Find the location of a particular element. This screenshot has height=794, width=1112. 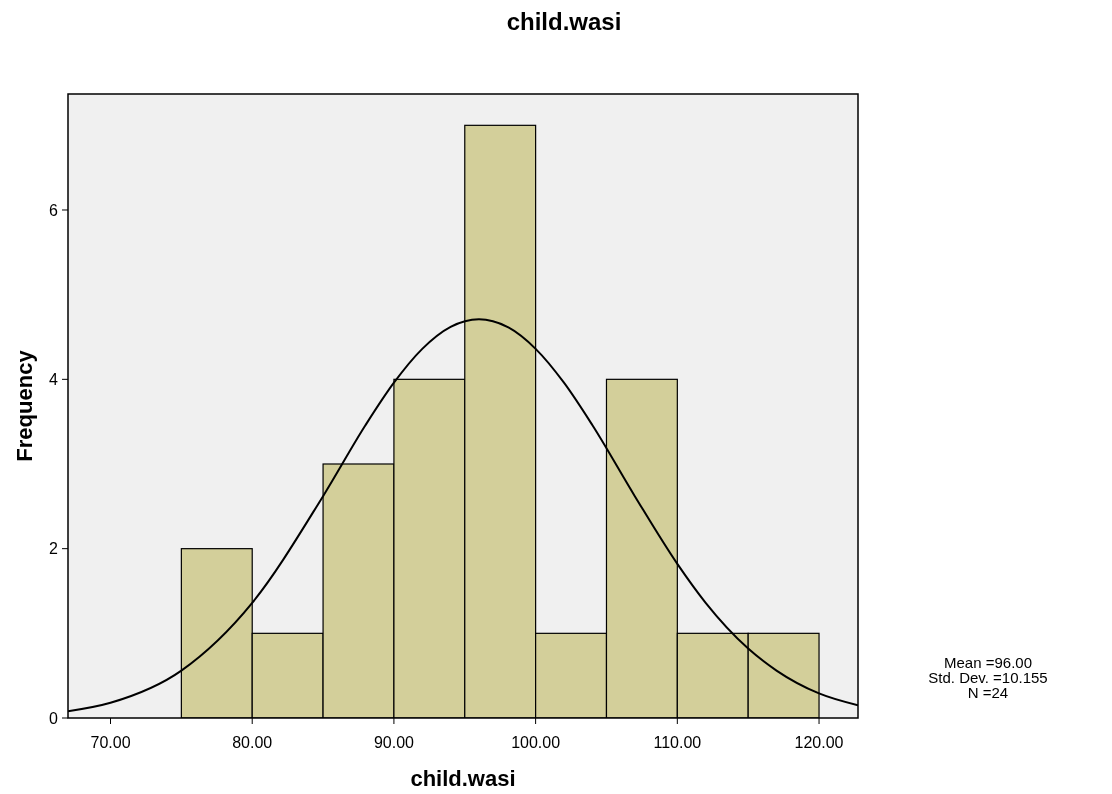

y-tick-label: 4 is located at coordinates (54, 379).